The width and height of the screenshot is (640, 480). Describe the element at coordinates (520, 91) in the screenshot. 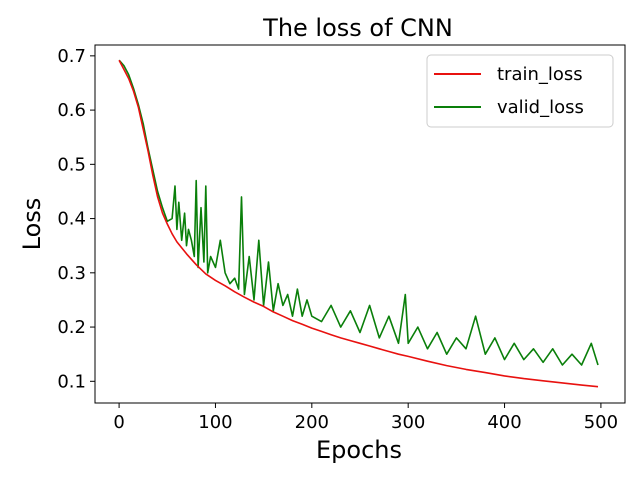

I see `legend: train_loss valid_loss` at that location.